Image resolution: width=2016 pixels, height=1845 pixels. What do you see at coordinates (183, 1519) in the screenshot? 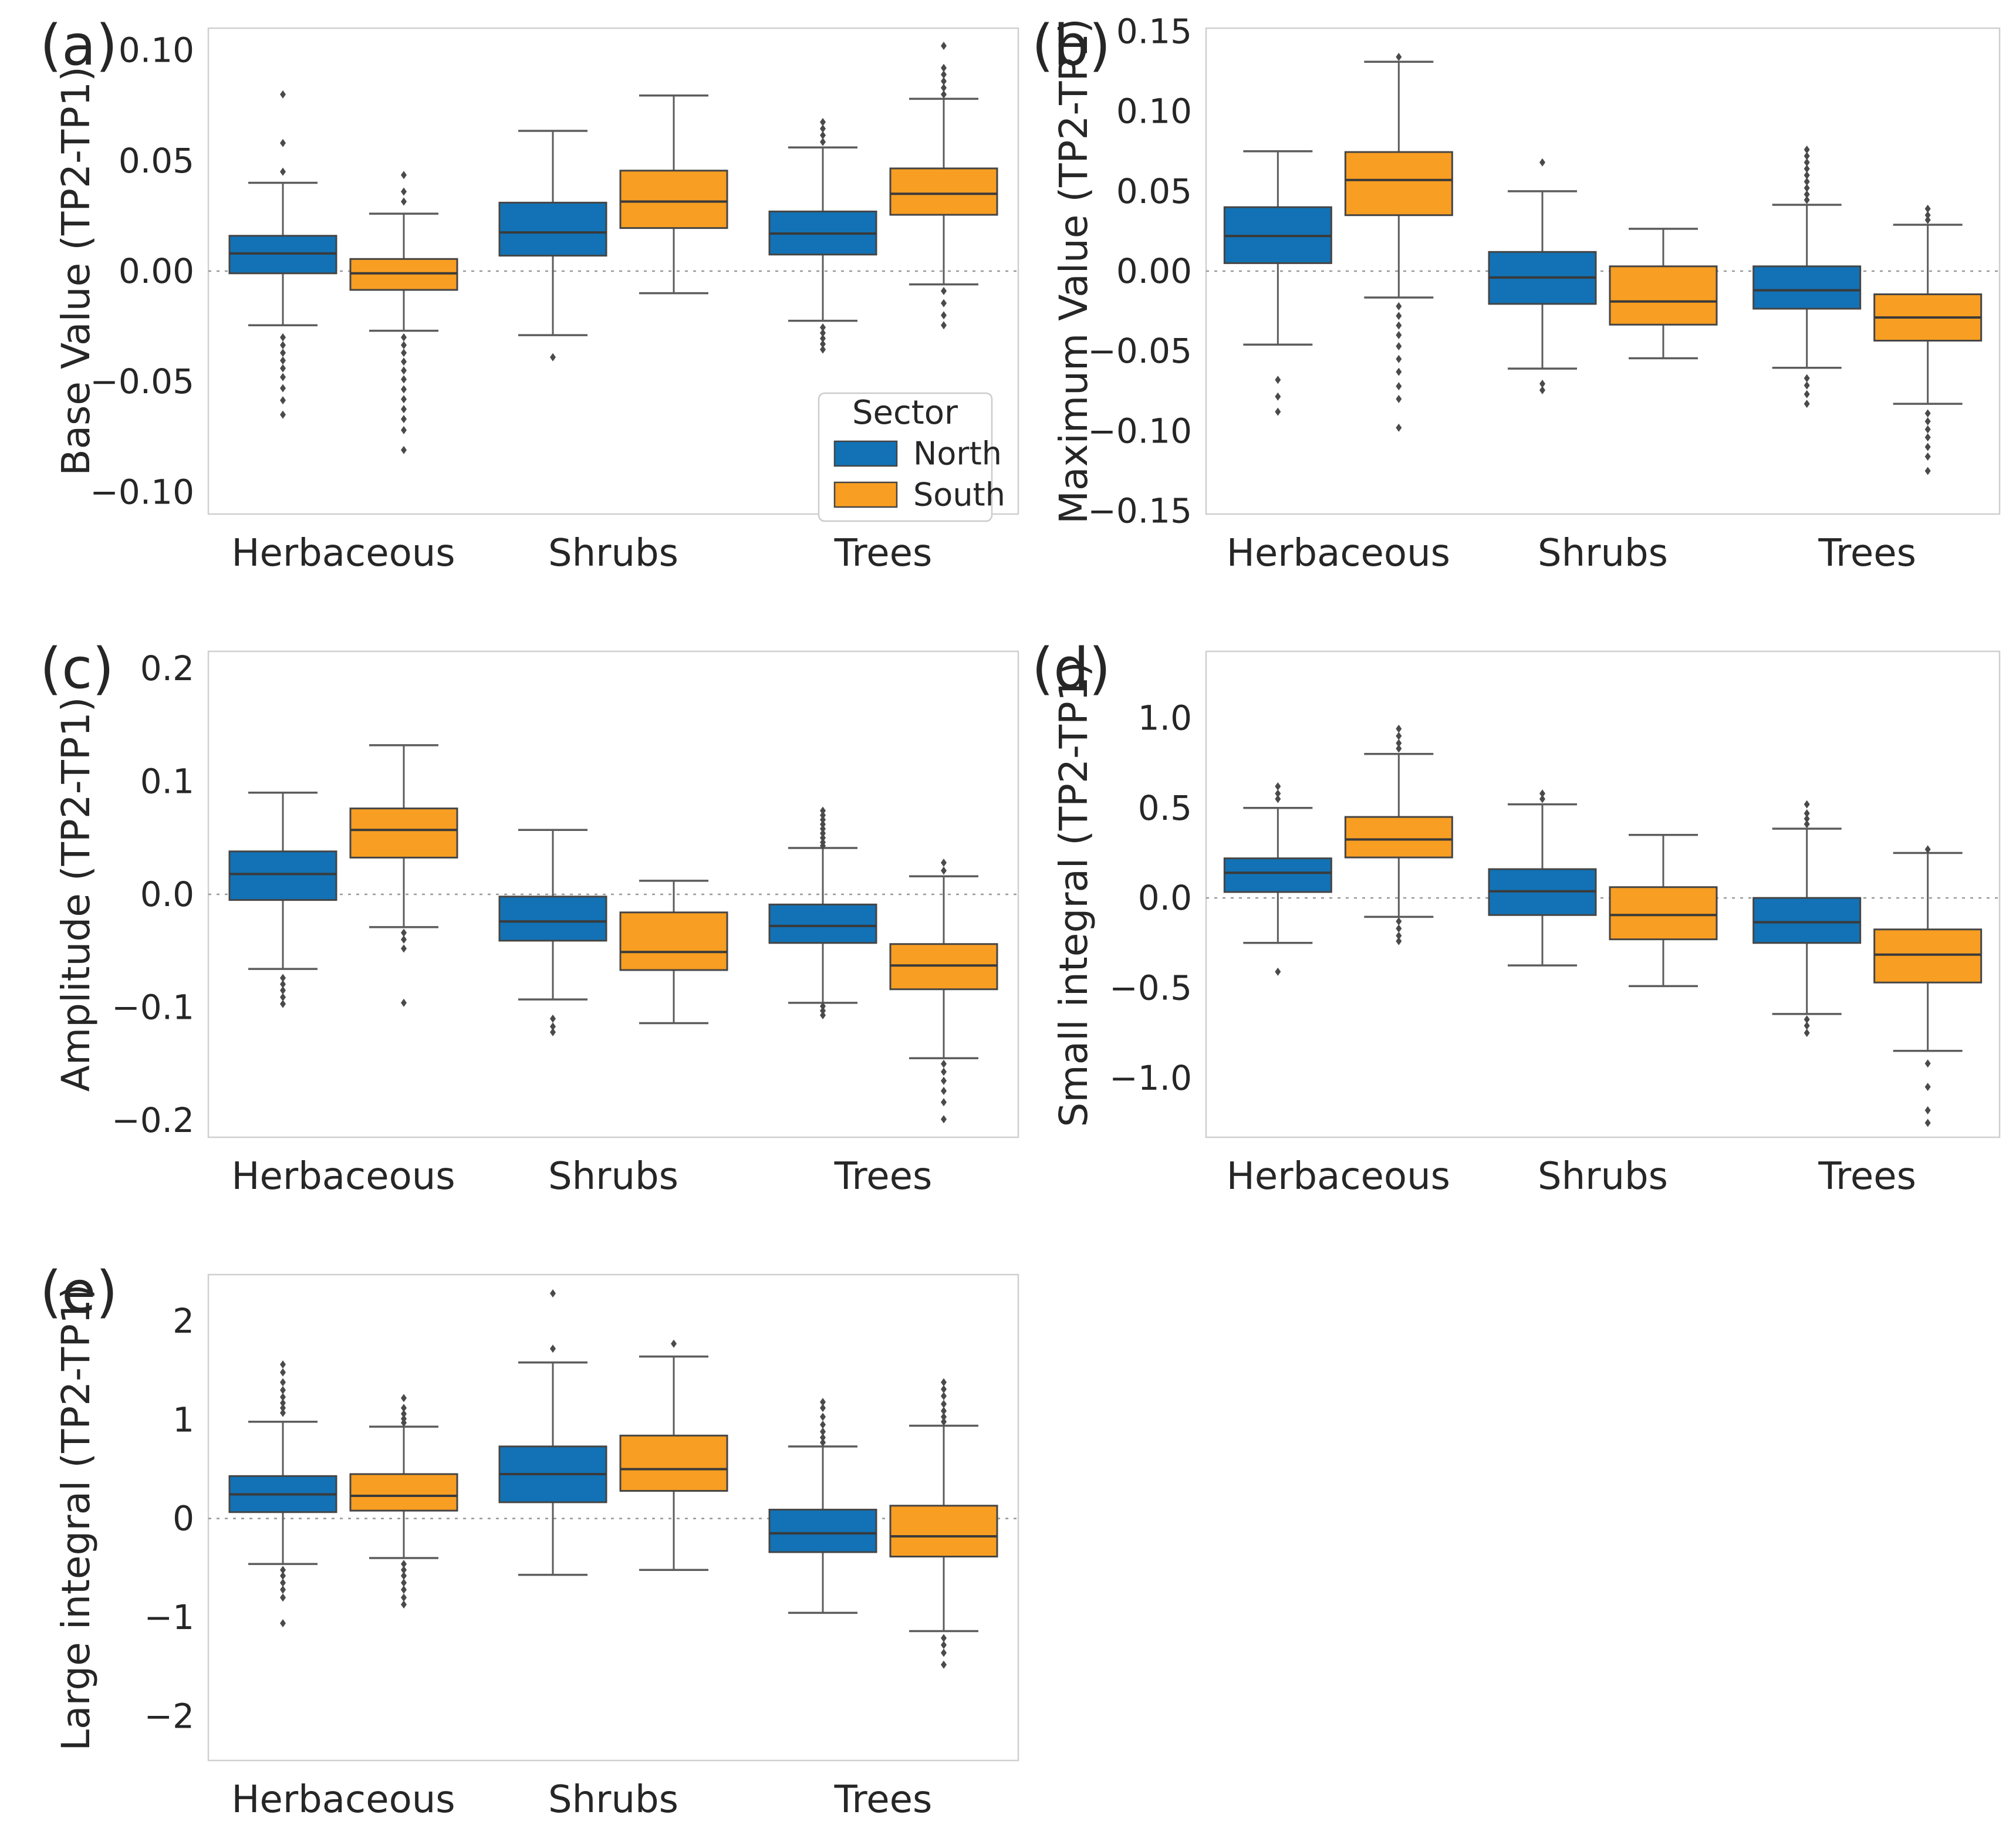
I see `y-tick-label: 0` at bounding box center [183, 1519].